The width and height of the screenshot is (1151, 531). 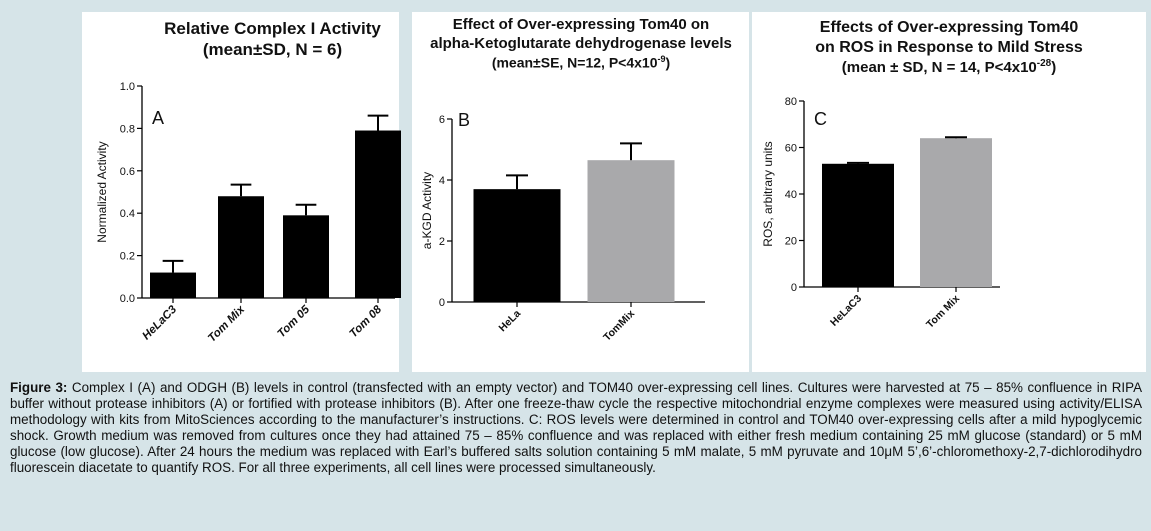 I want to click on chart-c-y-tick-label: 0, so click(x=794, y=288).